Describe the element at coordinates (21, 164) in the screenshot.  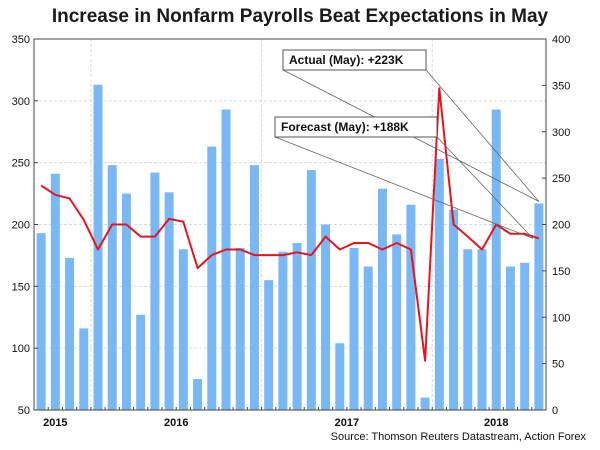
I see `y-left-tick-label: 250` at that location.